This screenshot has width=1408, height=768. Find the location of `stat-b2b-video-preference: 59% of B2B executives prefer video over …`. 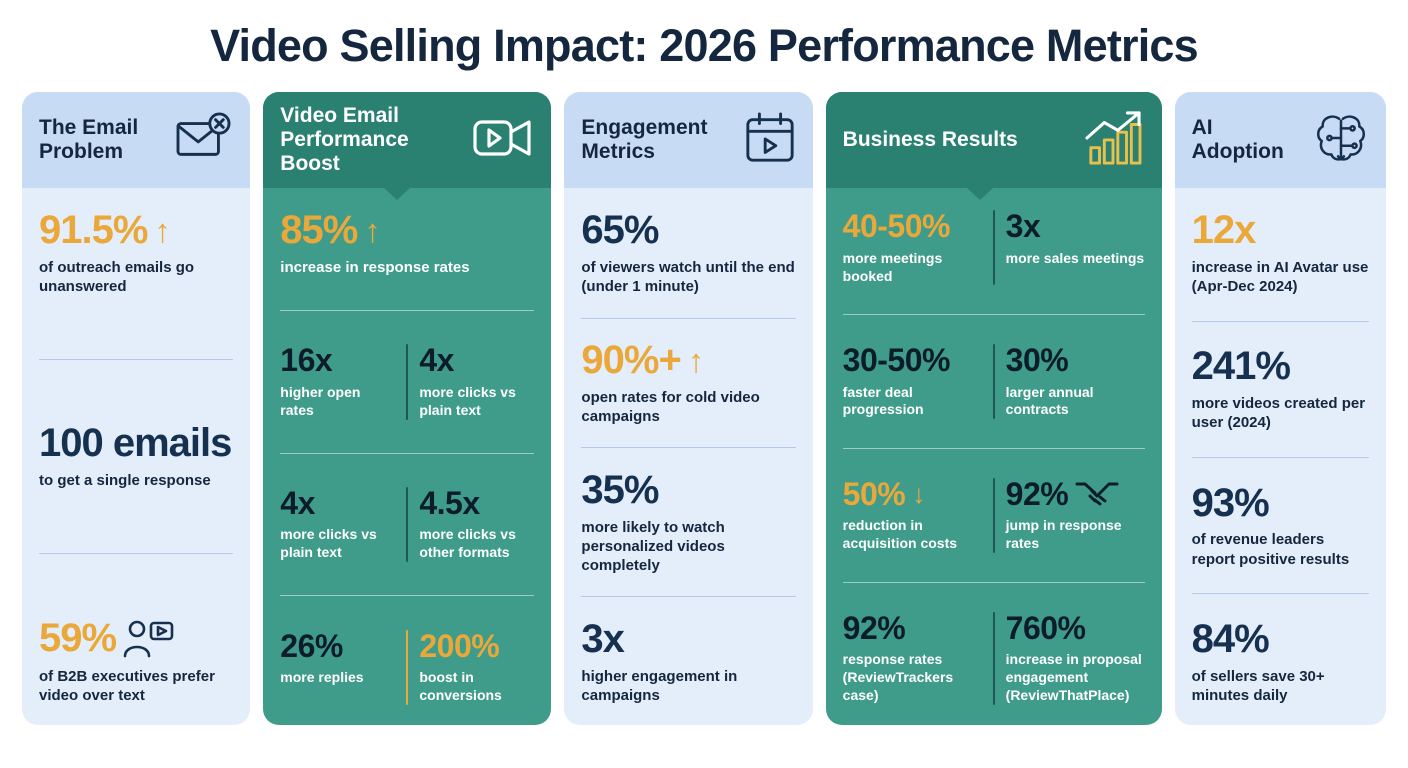

stat-b2b-video-preference: 59% of B2B executives prefer video over … is located at coordinates (136, 661).